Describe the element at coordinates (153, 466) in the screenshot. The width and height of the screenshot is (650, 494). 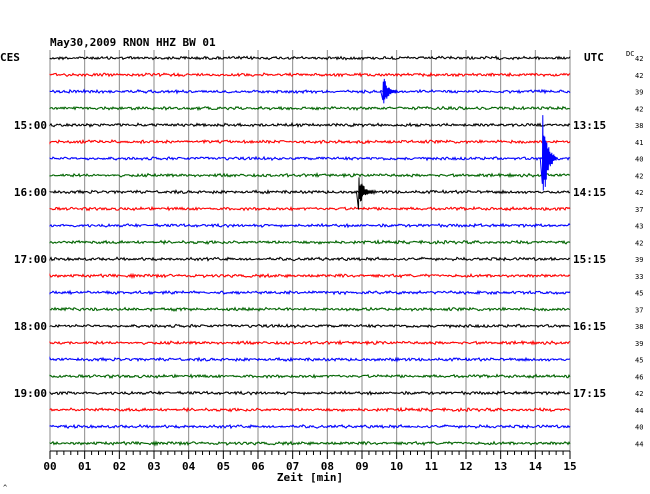
I see `x-tick-label: 03` at that location.